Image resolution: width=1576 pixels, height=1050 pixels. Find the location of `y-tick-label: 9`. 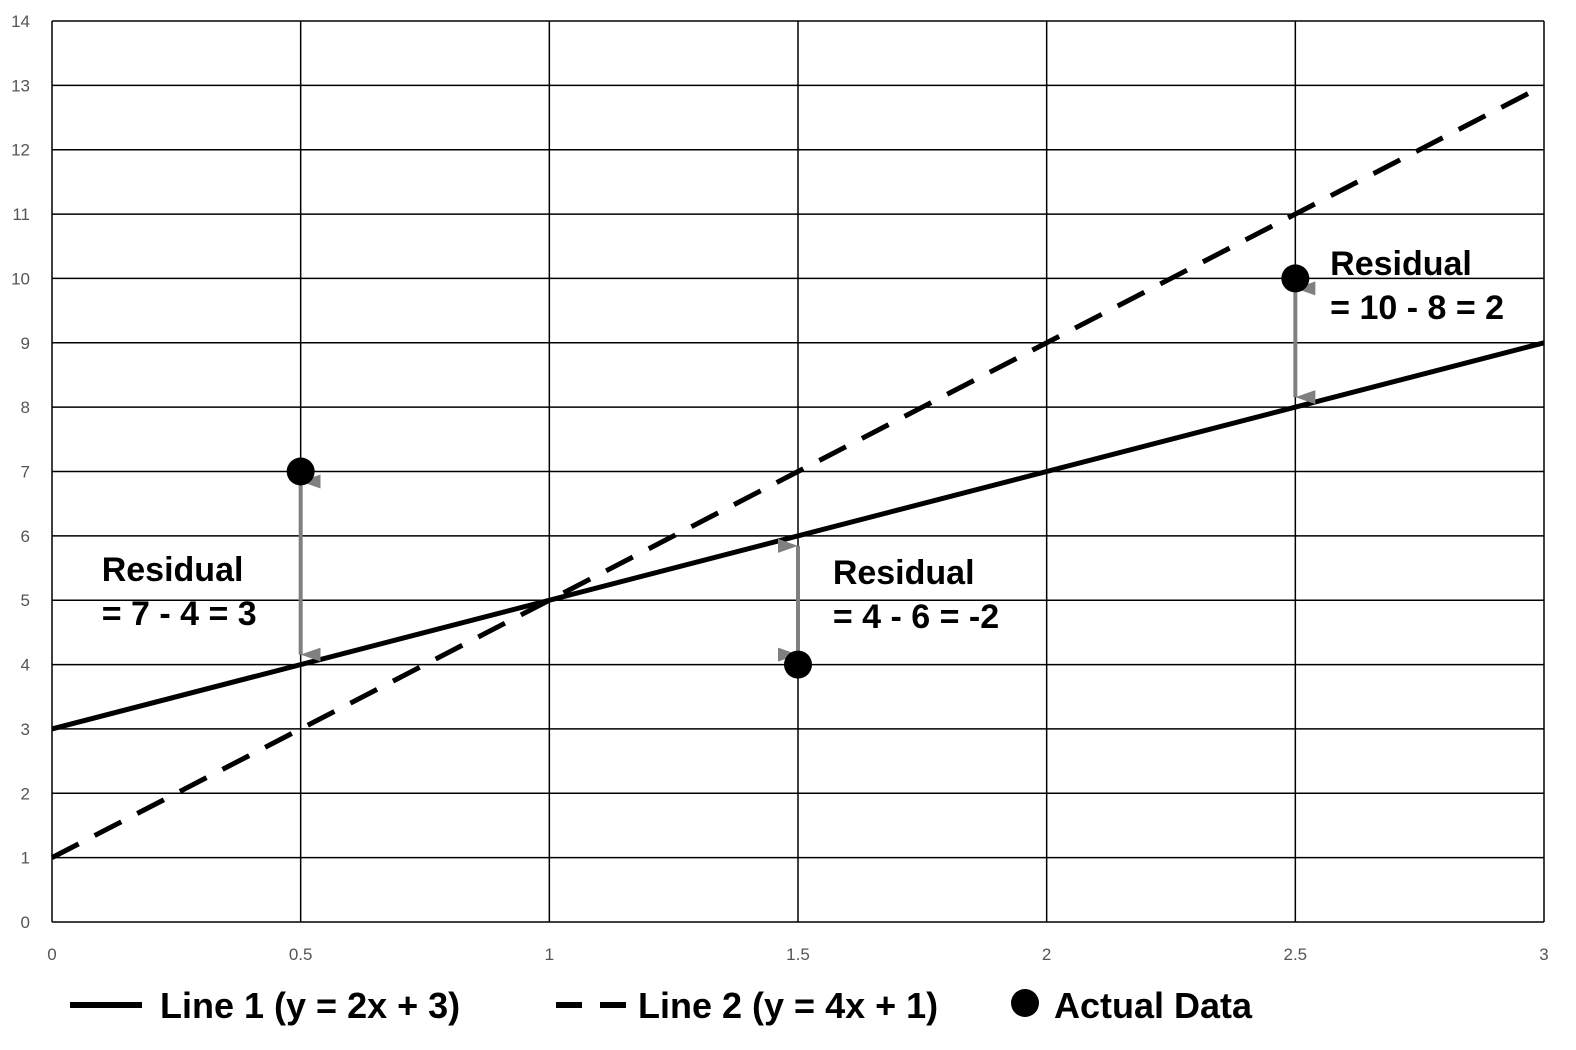

y-tick-label: 9 is located at coordinates (25, 343).